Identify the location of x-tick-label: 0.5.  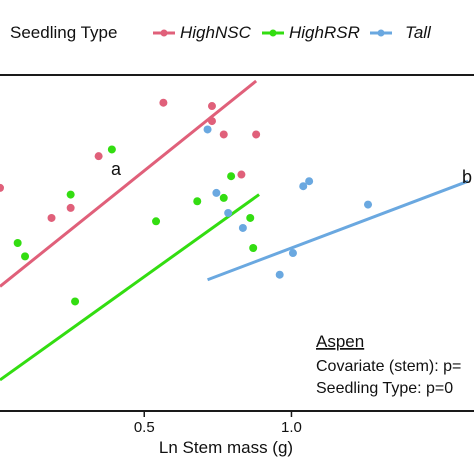
(144, 427).